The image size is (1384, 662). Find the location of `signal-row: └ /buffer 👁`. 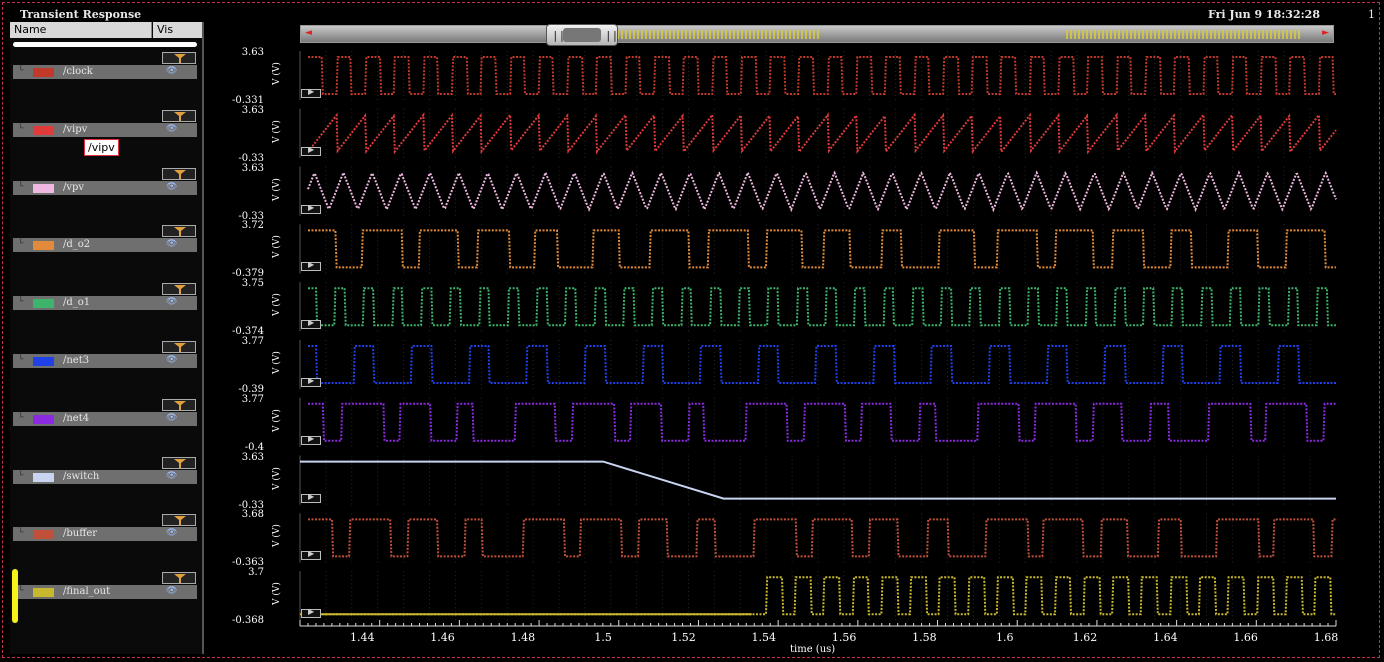

signal-row: └ /buffer 👁 is located at coordinates (105, 534).